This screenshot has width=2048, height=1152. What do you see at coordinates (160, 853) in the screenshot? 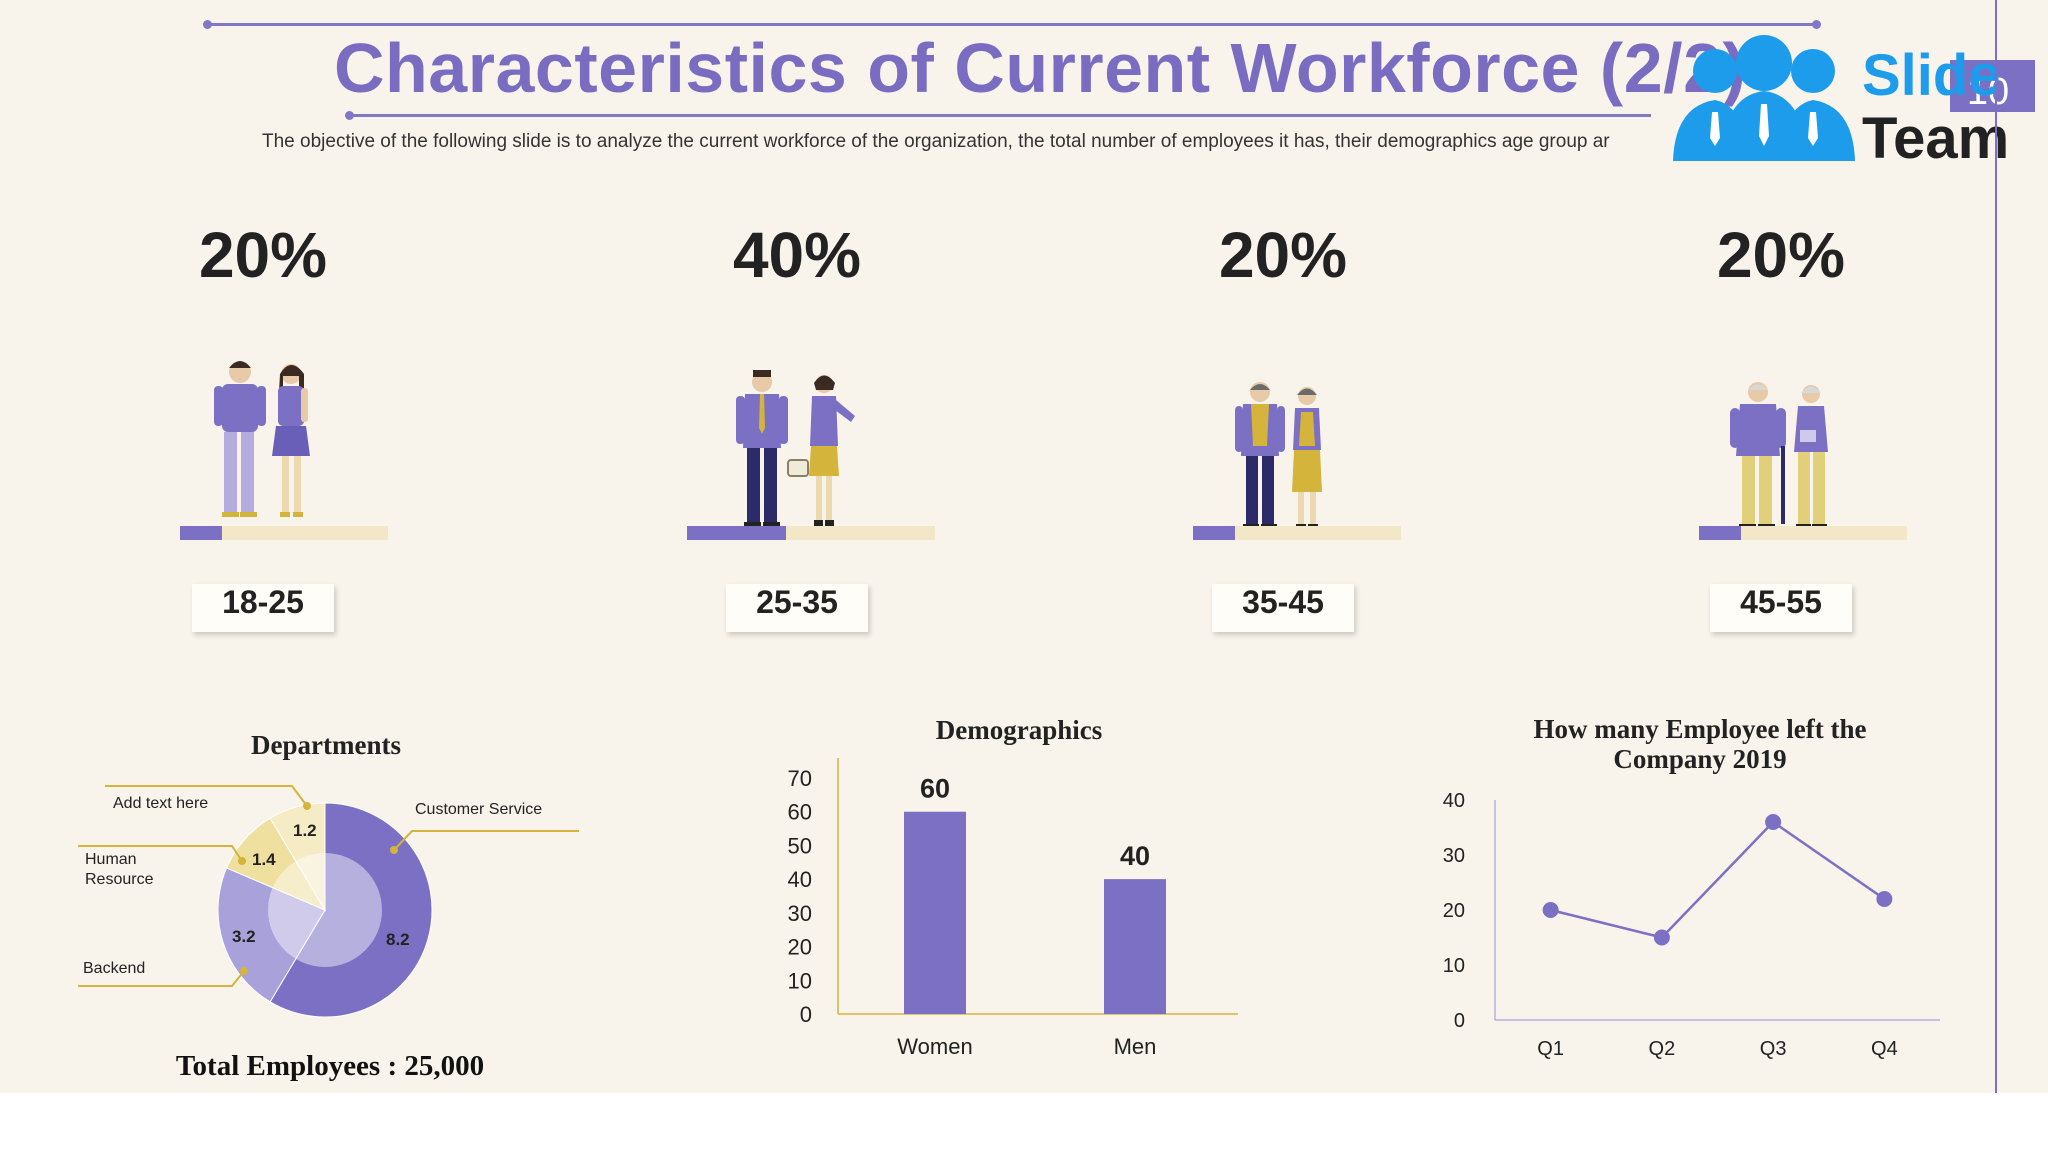
I see `callout-line-human-resource` at bounding box center [160, 853].